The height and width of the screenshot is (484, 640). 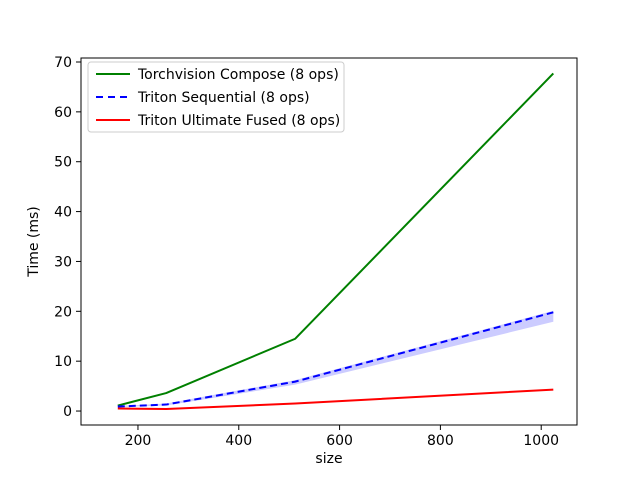 I want to click on x-tick-label: 1000, so click(x=541, y=441).